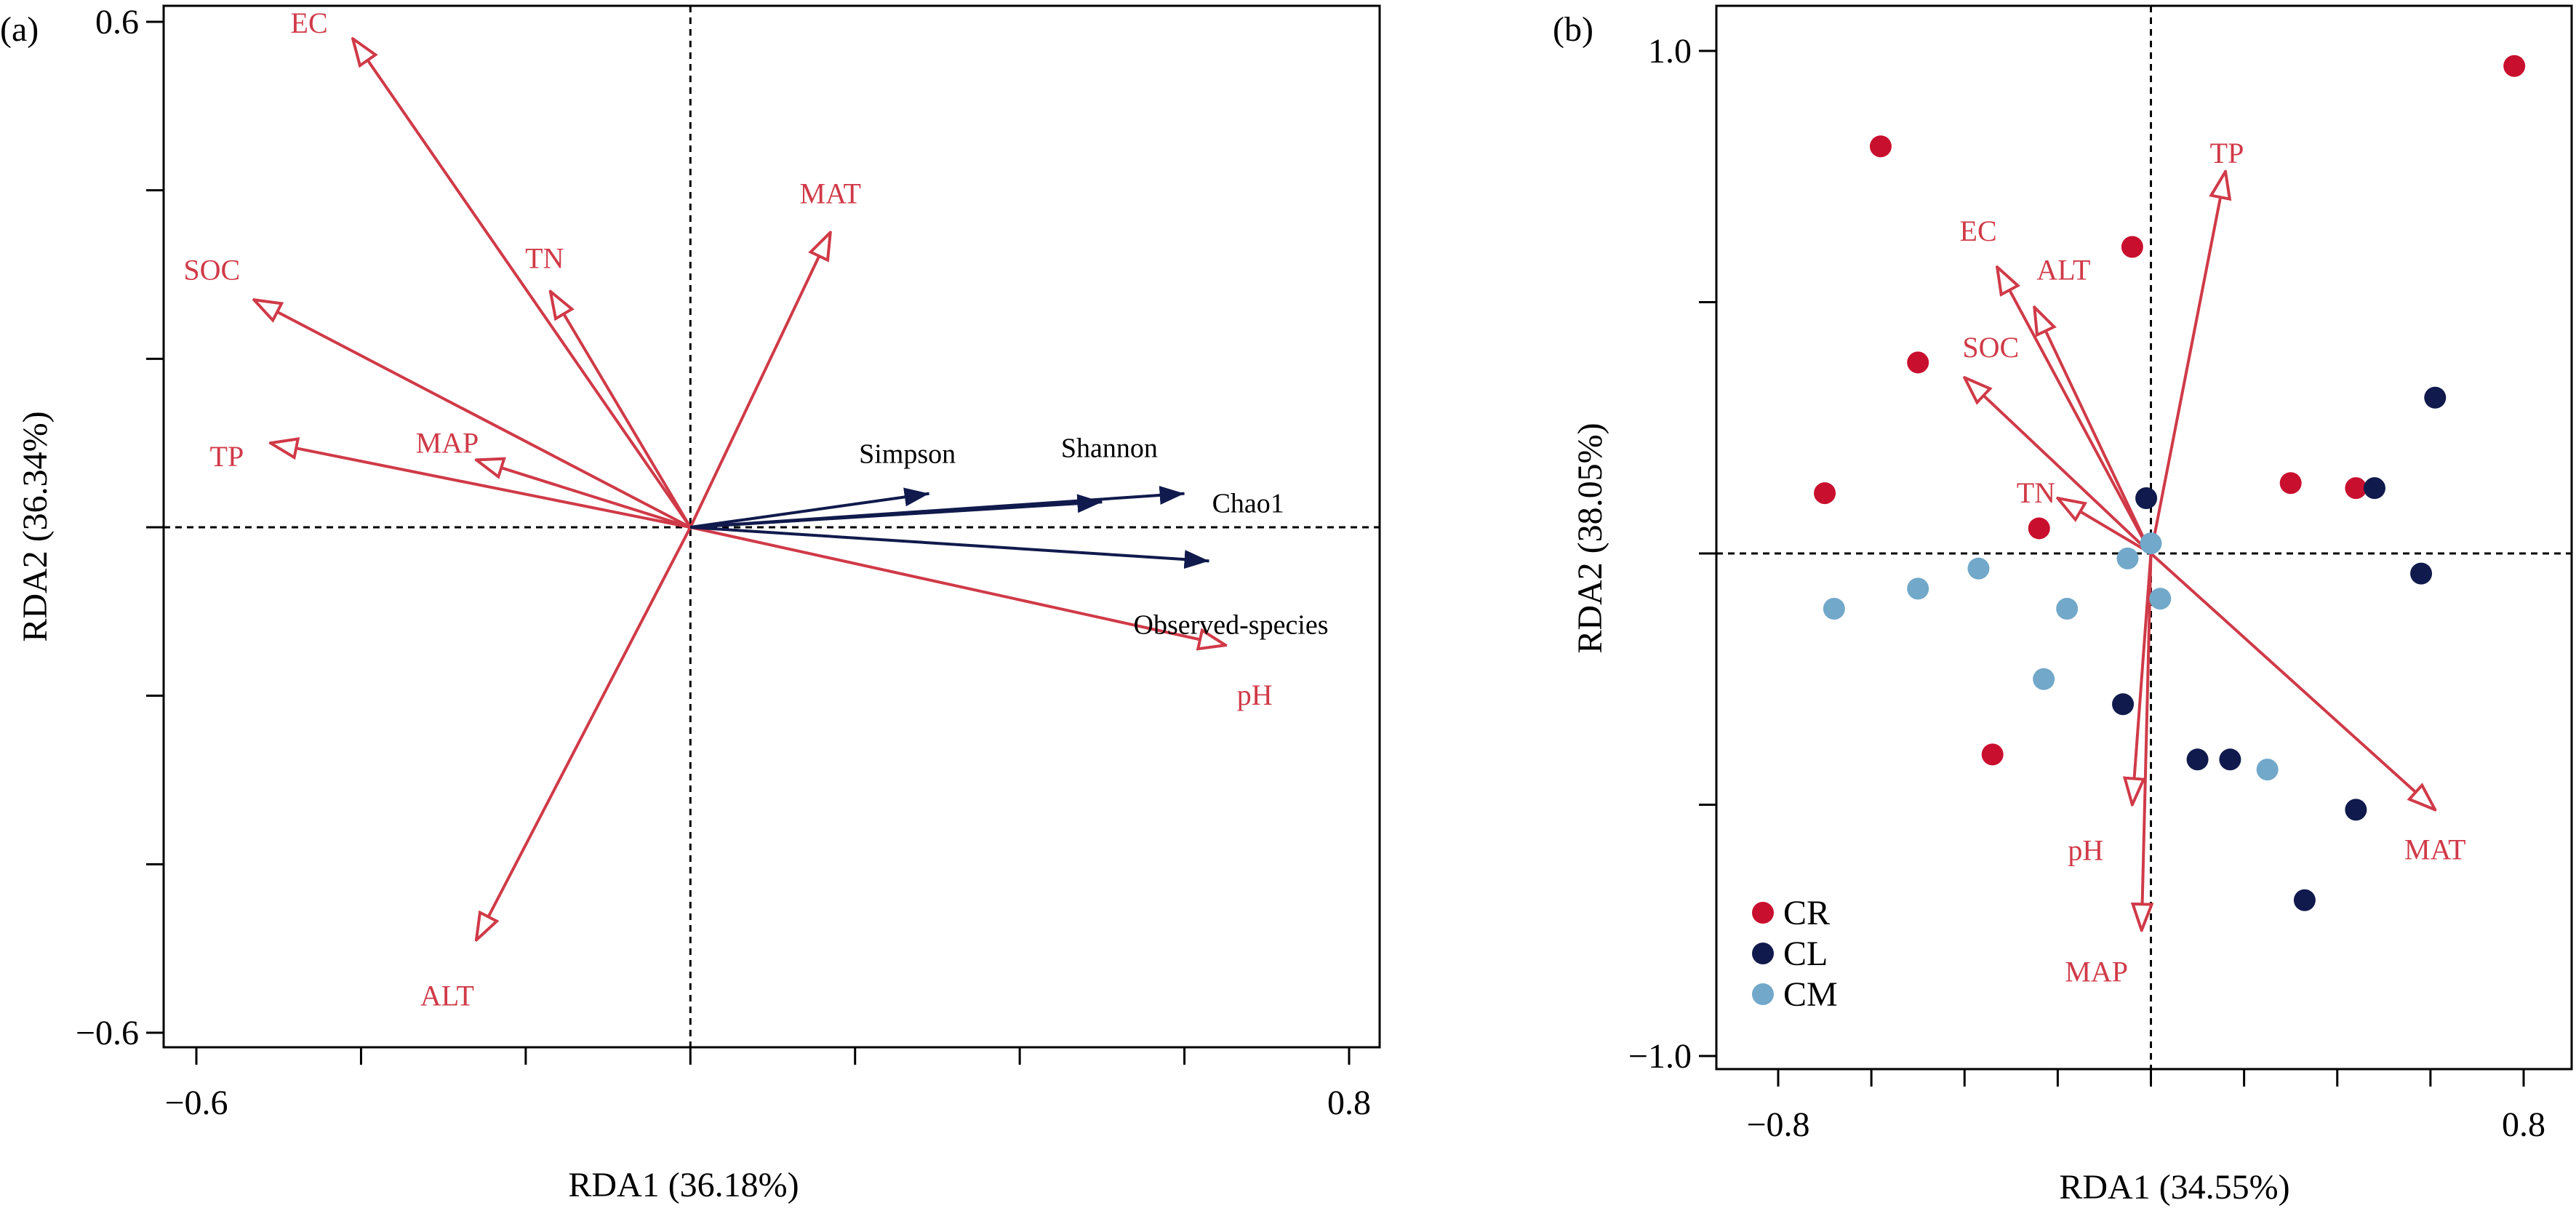 The height and width of the screenshot is (1208, 2576). I want to click on y-tick-label: −0.6, so click(107, 1033).